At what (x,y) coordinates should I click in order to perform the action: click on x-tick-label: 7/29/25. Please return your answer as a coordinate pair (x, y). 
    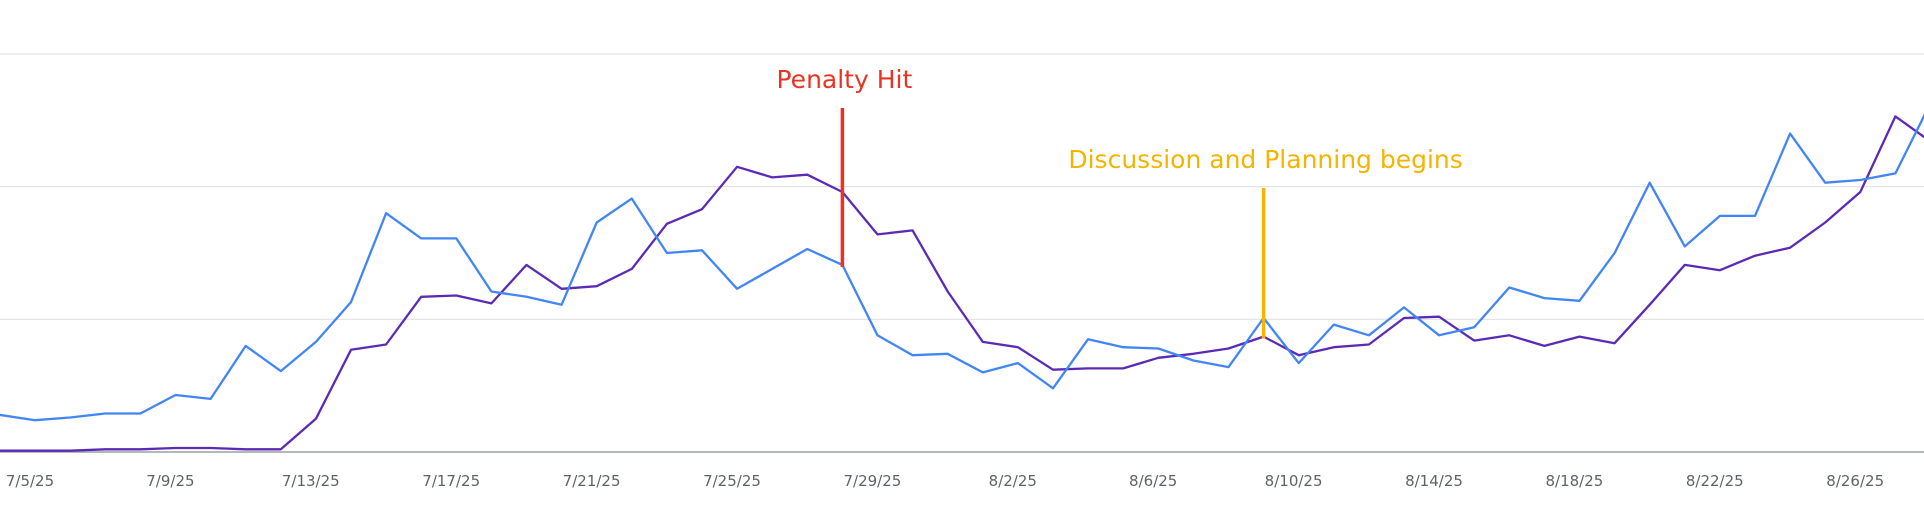
    Looking at the image, I should click on (872, 481).